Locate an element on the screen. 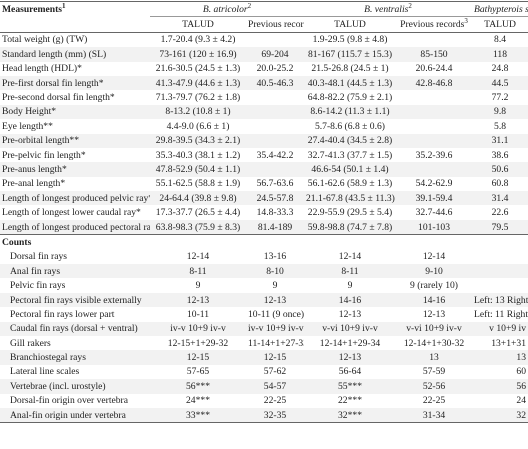 This screenshot has height=449, width=528. table-row: Dorsal fin rays 12-14 13-16 12-14 12-14 is located at coordinates (264, 257).